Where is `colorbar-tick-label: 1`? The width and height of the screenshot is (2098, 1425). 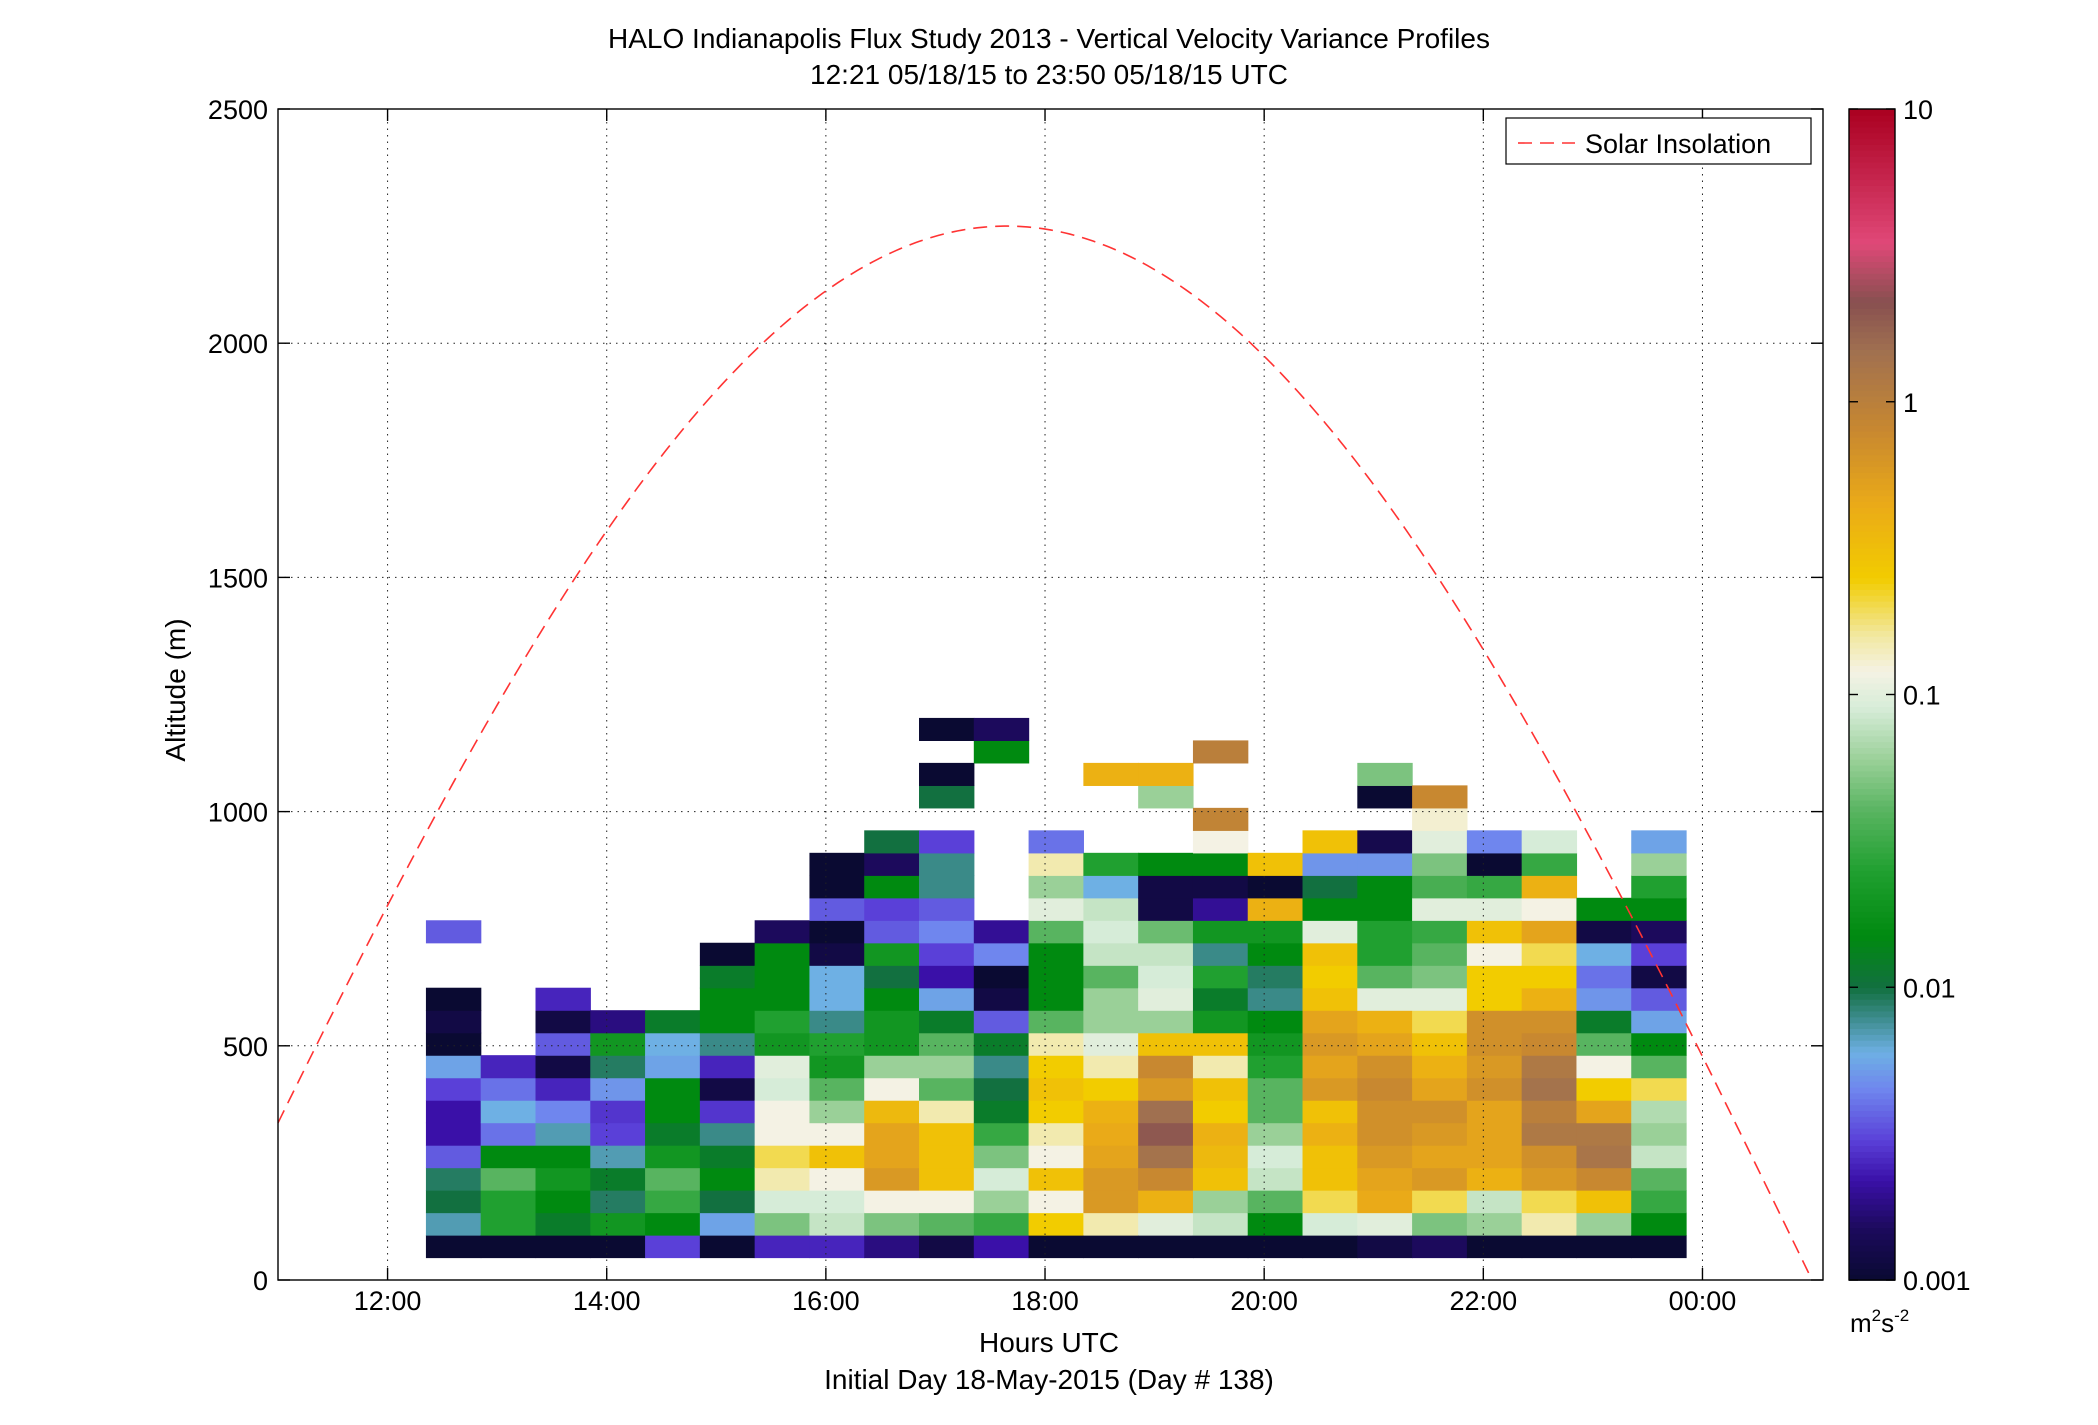
colorbar-tick-label: 1 is located at coordinates (1910, 403).